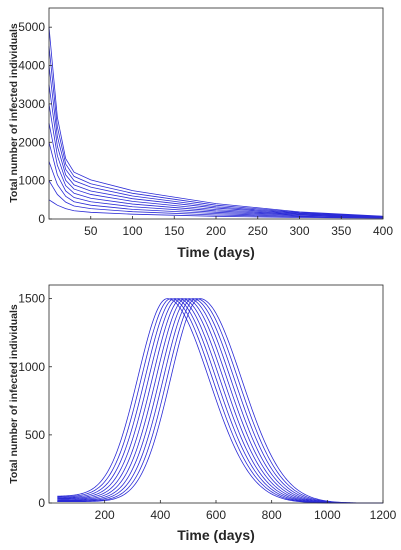 This screenshot has height=550, width=401. I want to click on x-tick-label: 1200, so click(383, 515).